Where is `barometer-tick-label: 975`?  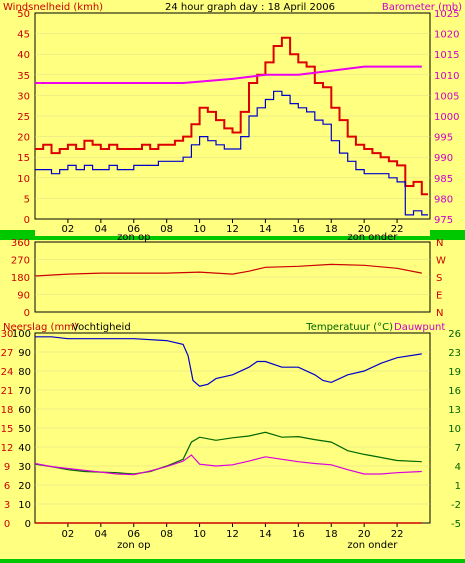
barometer-tick-label: 975 is located at coordinates (443, 220).